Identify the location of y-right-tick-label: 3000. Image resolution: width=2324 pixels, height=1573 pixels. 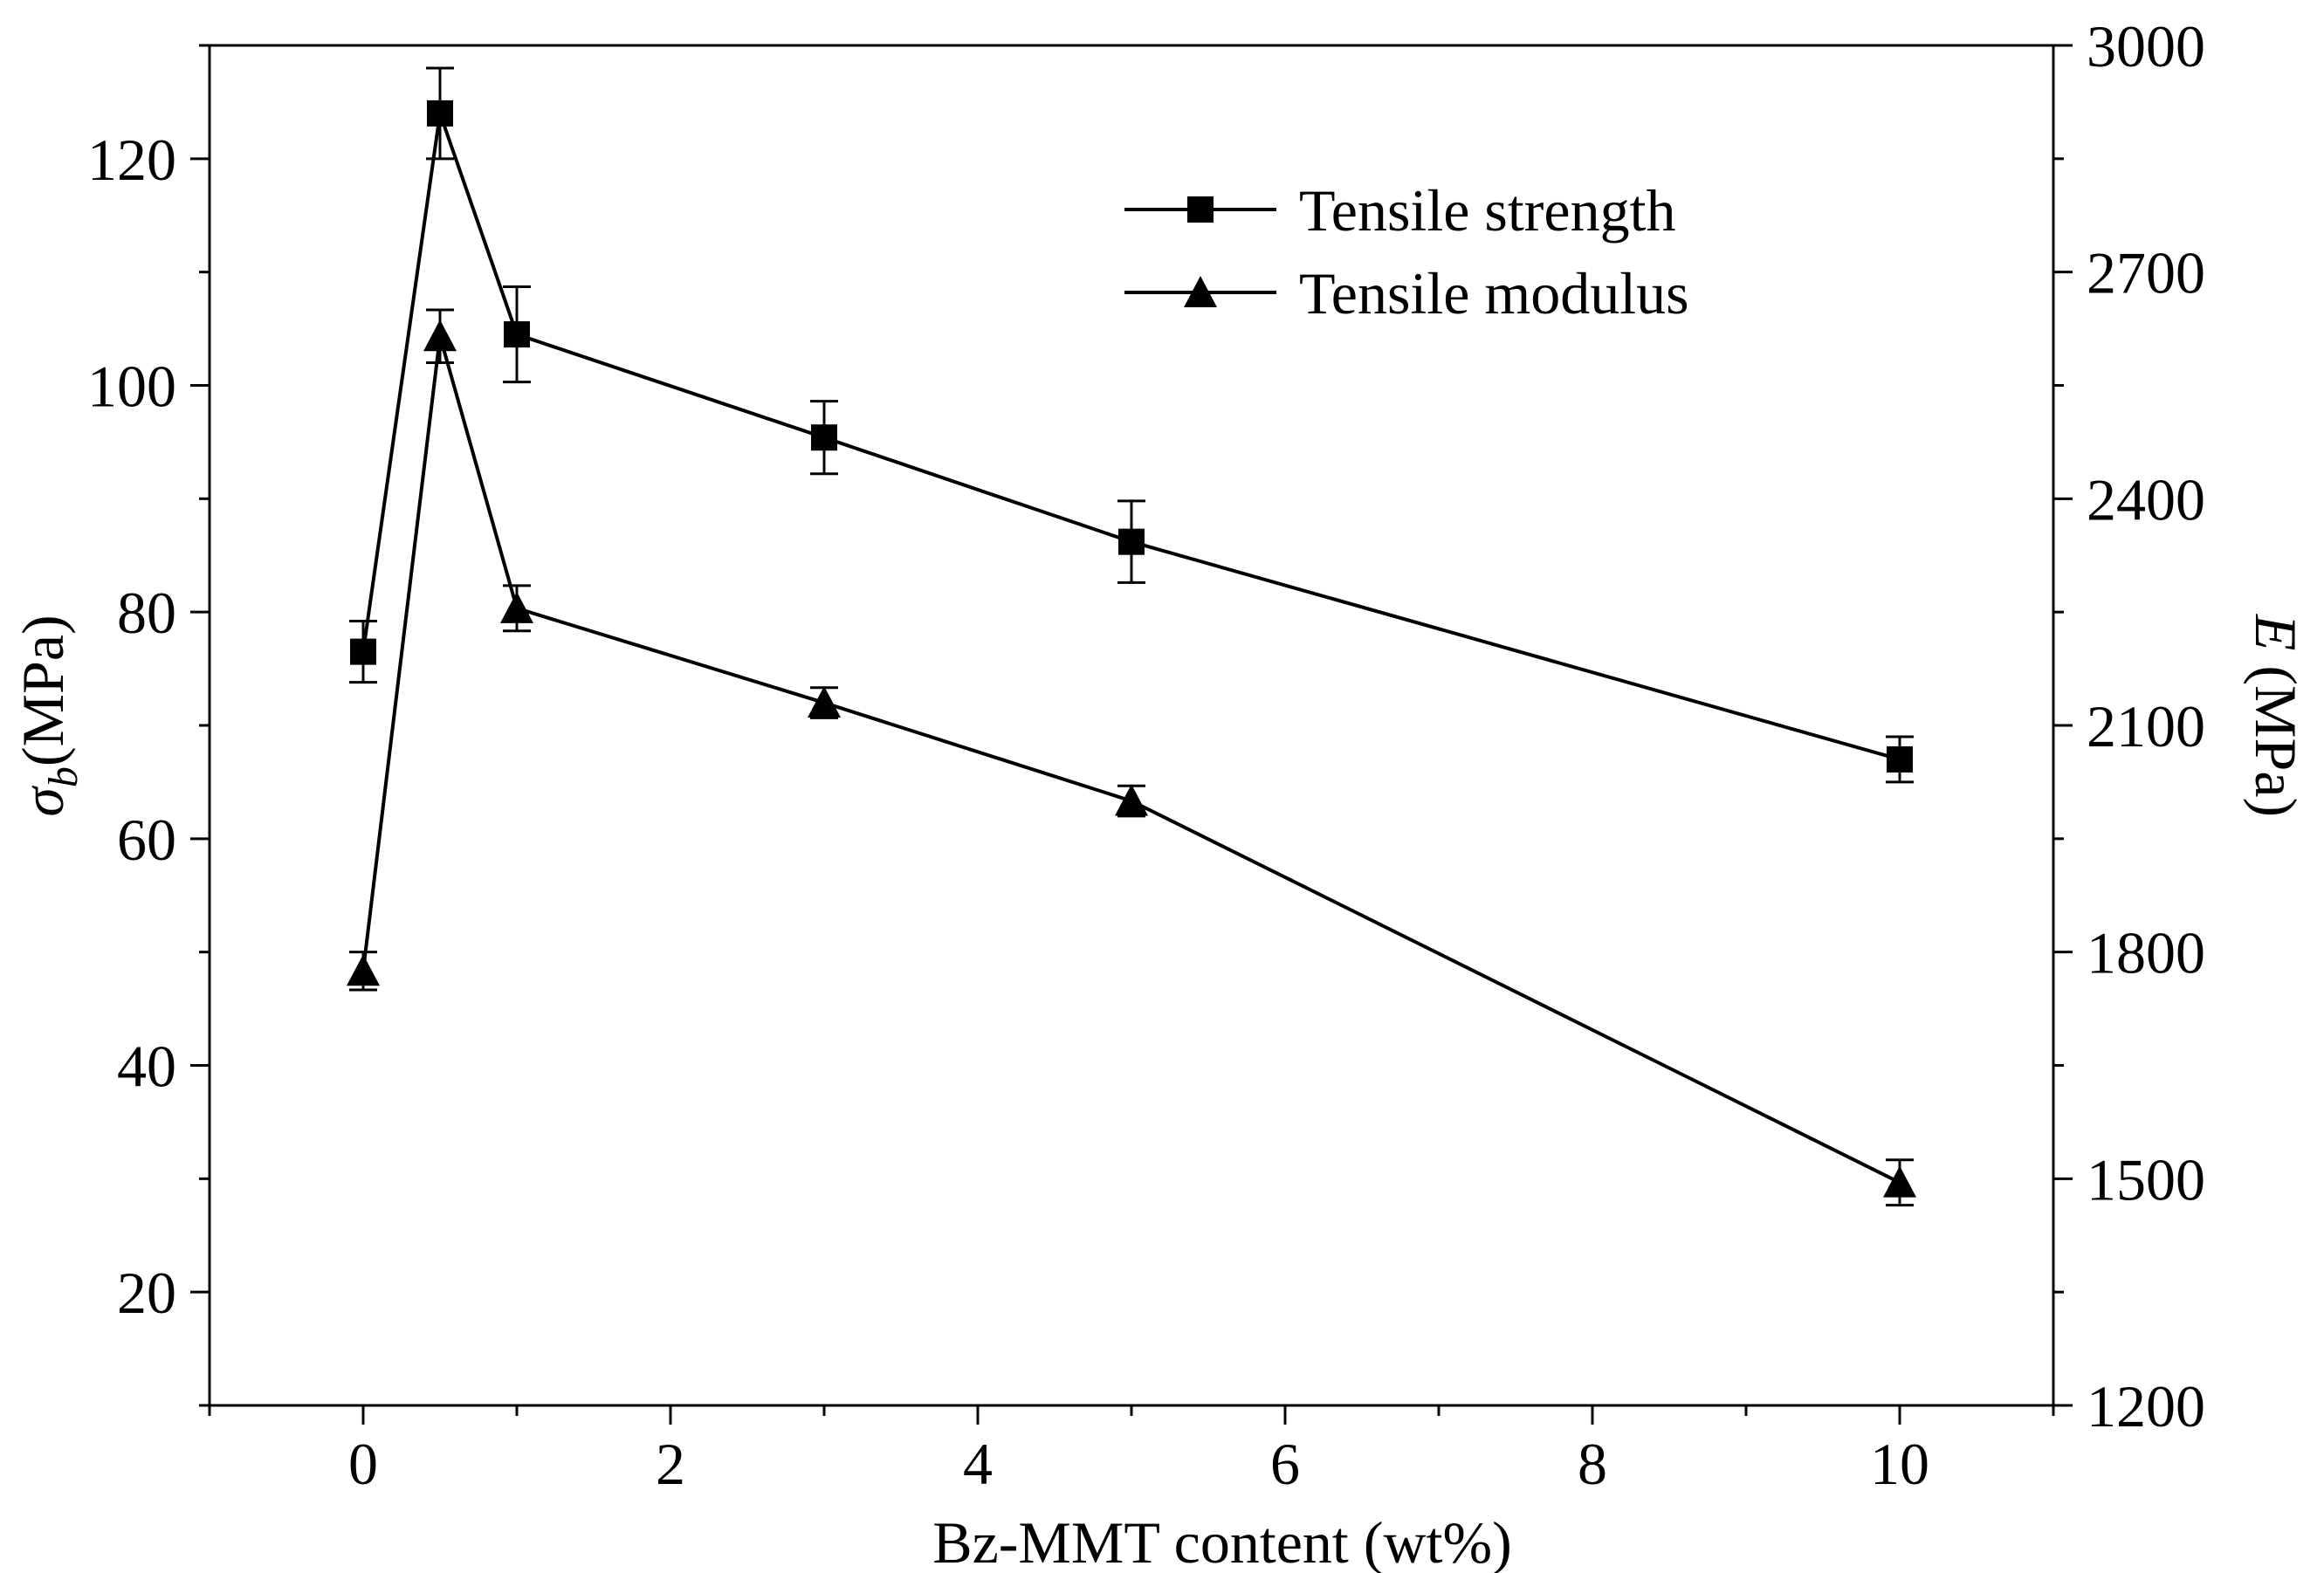
(2146, 46).